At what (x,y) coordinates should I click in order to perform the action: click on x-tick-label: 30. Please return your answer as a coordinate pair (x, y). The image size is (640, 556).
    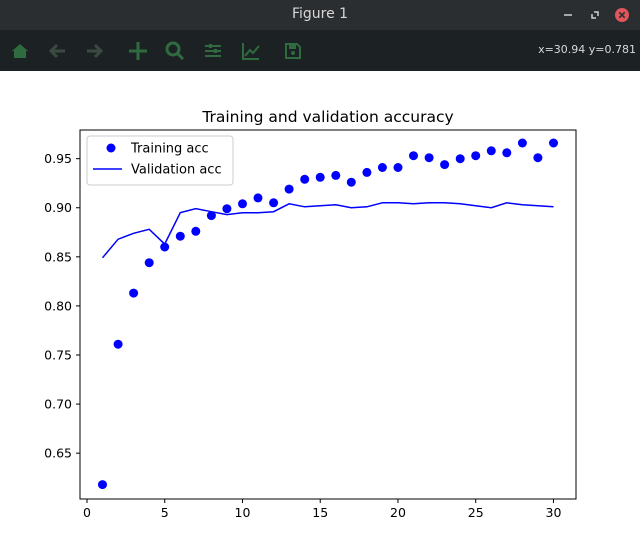
    Looking at the image, I should click on (554, 512).